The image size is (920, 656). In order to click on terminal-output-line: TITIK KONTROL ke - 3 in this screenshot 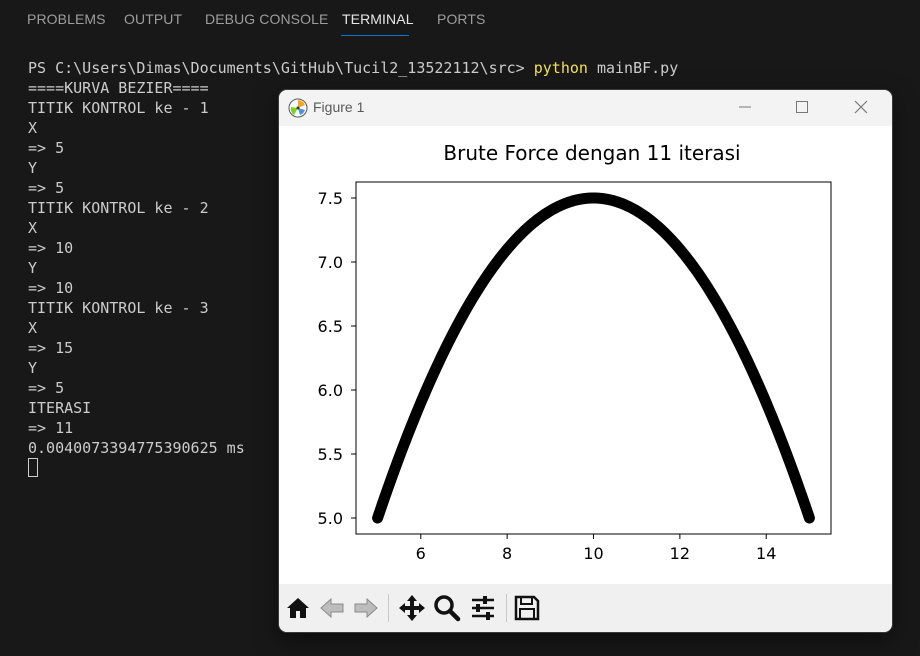, I will do `click(118, 308)`.